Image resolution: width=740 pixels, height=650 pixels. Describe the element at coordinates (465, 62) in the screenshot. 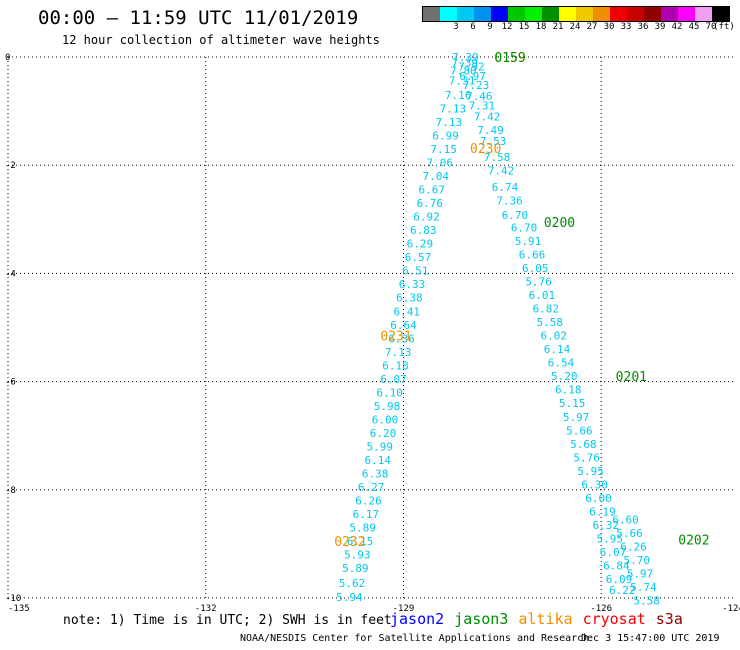

I see `wave-height-point: 7.39` at that location.